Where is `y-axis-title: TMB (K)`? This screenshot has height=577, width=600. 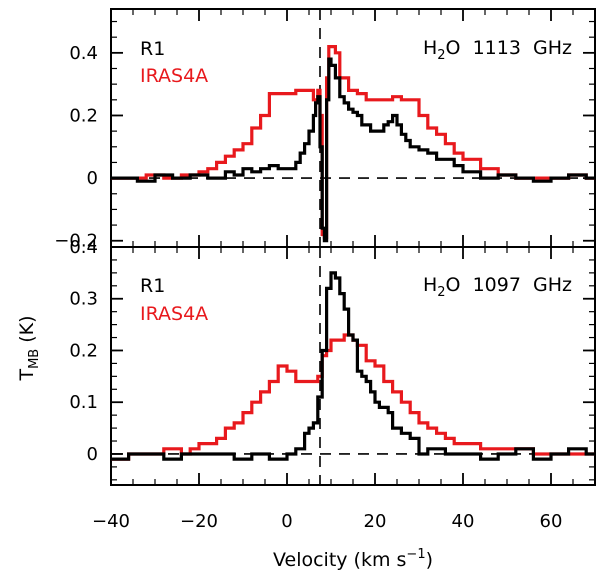 y-axis-title: TMB (K) is located at coordinates (29, 348).